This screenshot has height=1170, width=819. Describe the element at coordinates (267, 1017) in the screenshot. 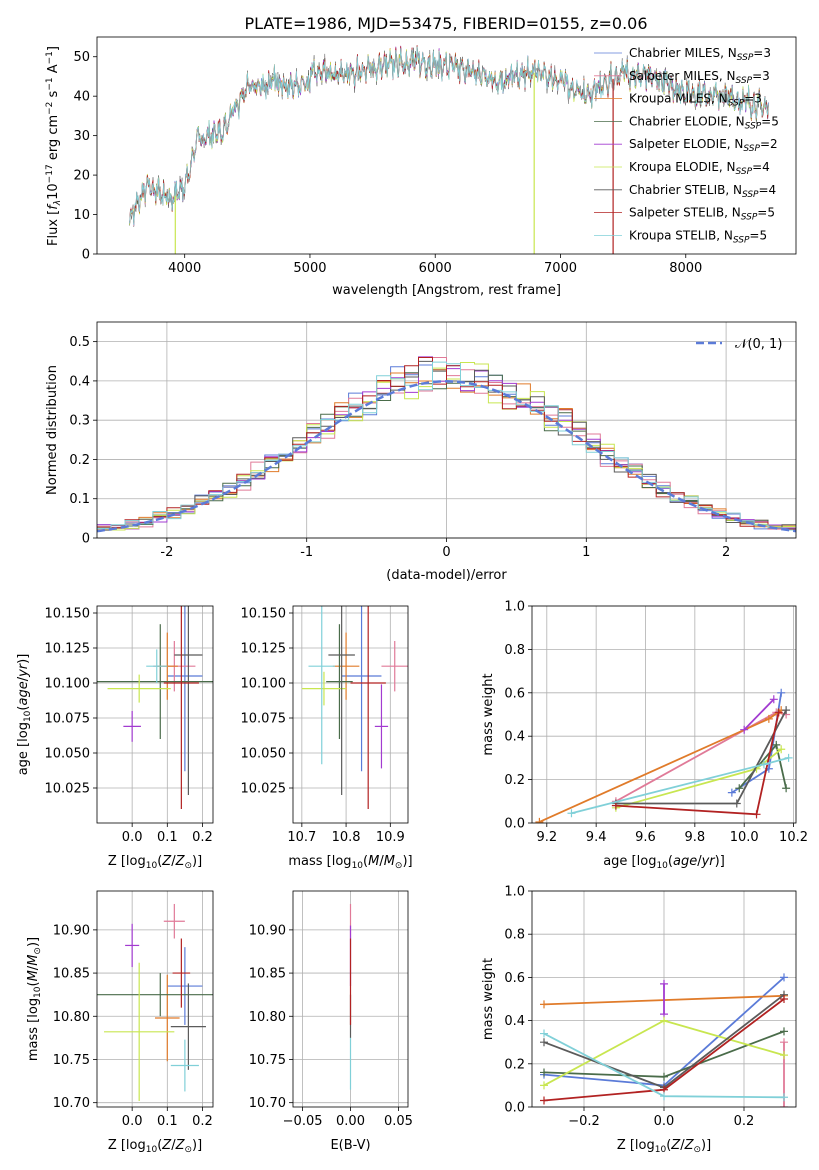

I see `y-tick-label: 10.80` at that location.